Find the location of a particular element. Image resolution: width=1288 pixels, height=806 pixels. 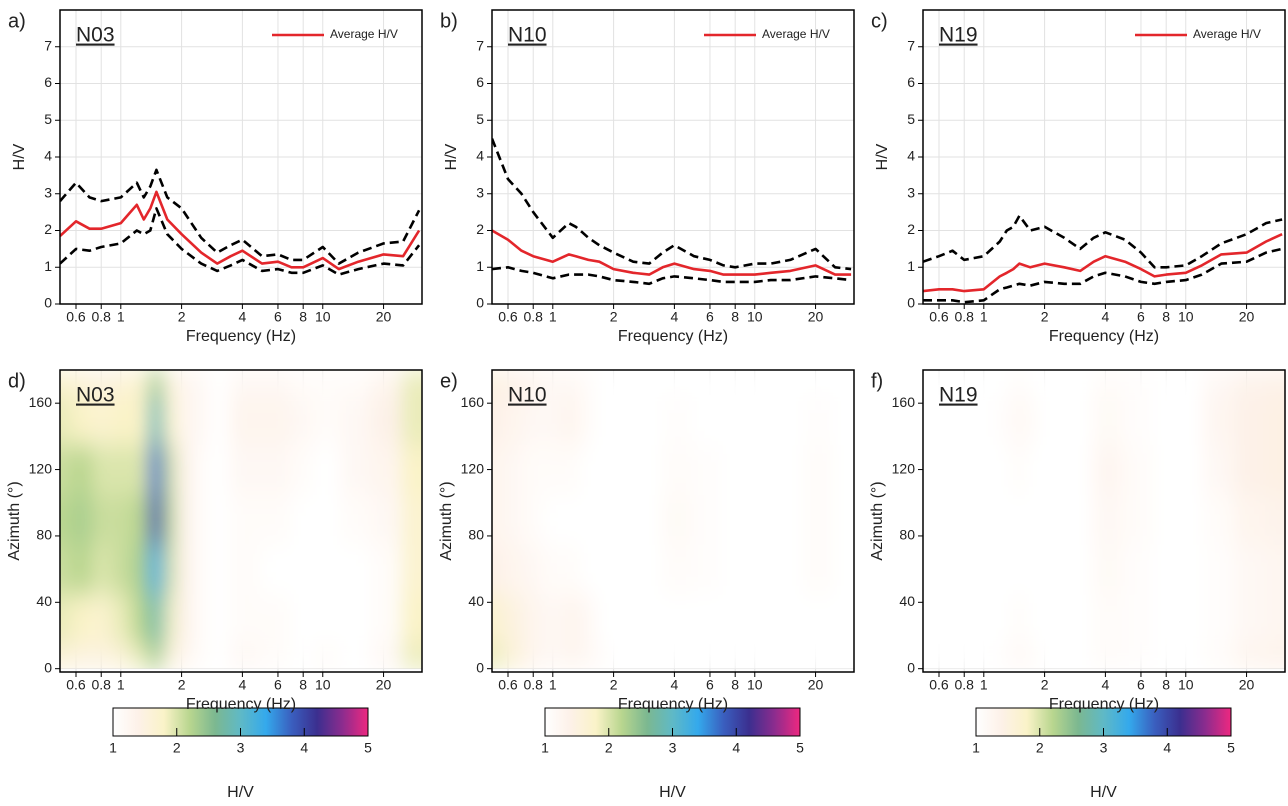

y-axis-title: H/V is located at coordinates (451, 156).